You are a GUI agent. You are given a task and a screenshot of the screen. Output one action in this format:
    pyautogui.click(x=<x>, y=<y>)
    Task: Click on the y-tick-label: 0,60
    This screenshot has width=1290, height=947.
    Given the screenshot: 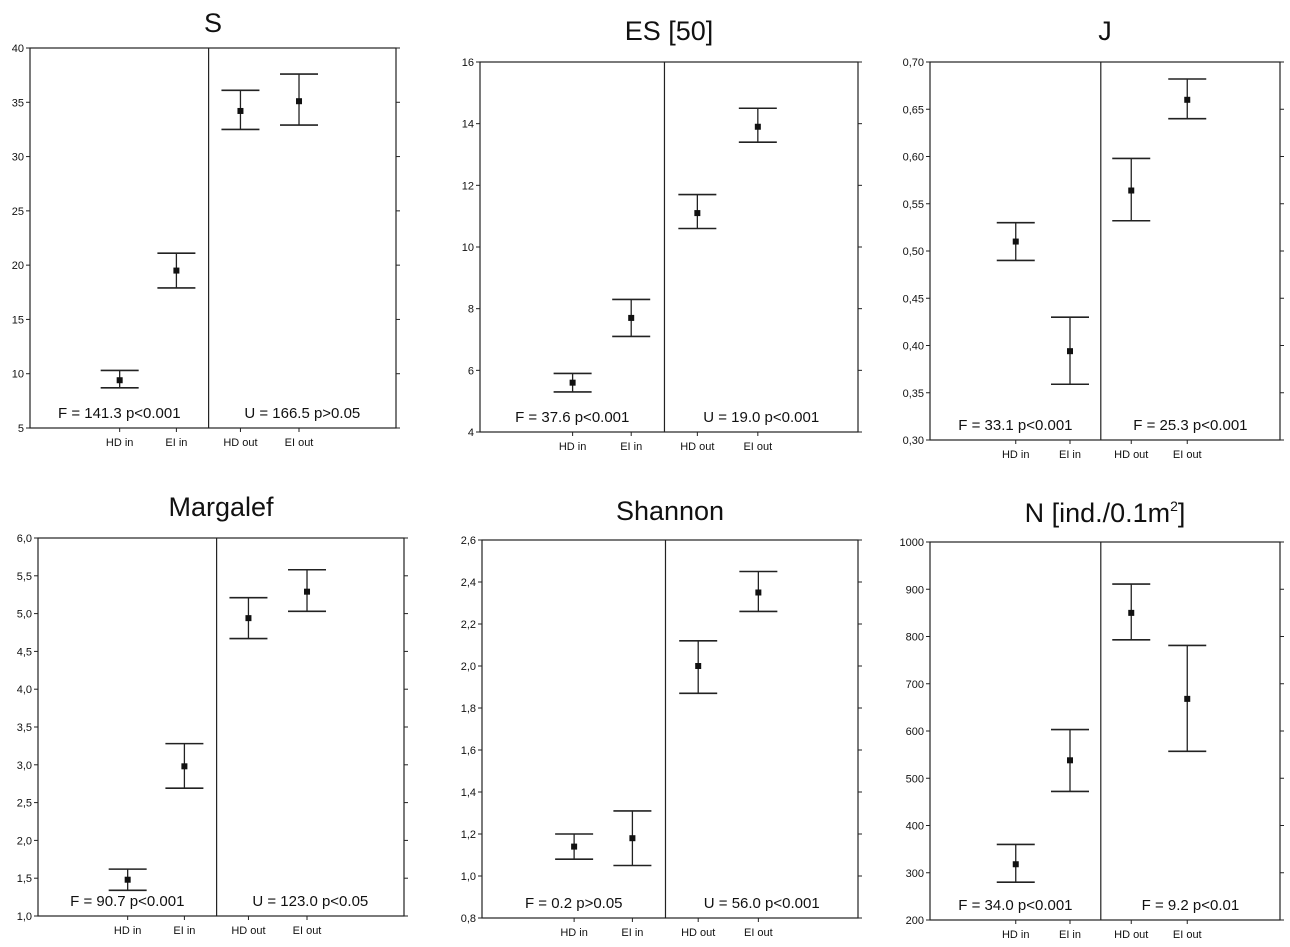 What is the action you would take?
    pyautogui.click(x=913, y=158)
    